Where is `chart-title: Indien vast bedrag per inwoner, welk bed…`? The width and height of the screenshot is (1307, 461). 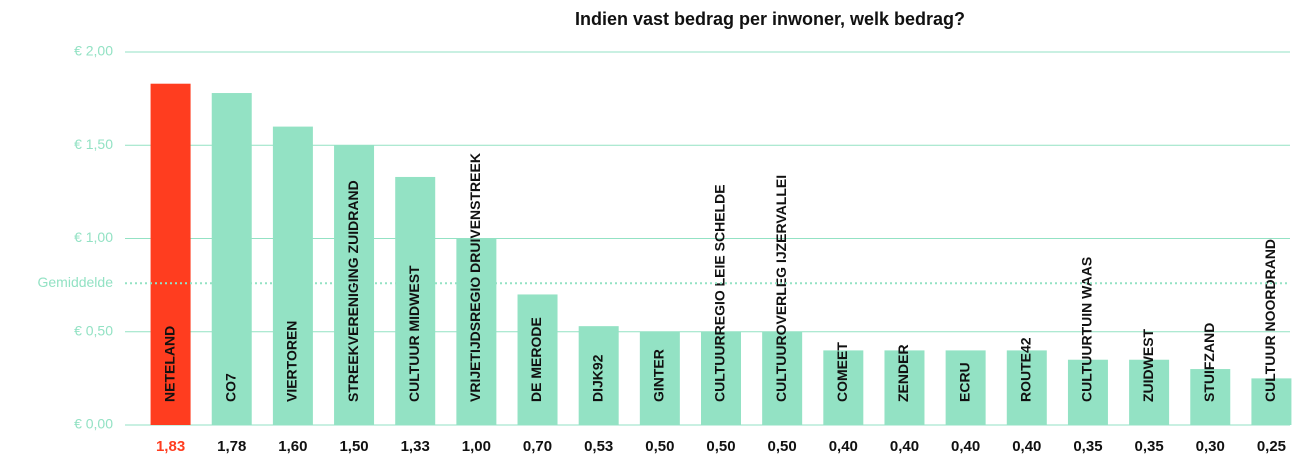 chart-title: Indien vast bedrag per inwoner, welk bed… is located at coordinates (770, 19).